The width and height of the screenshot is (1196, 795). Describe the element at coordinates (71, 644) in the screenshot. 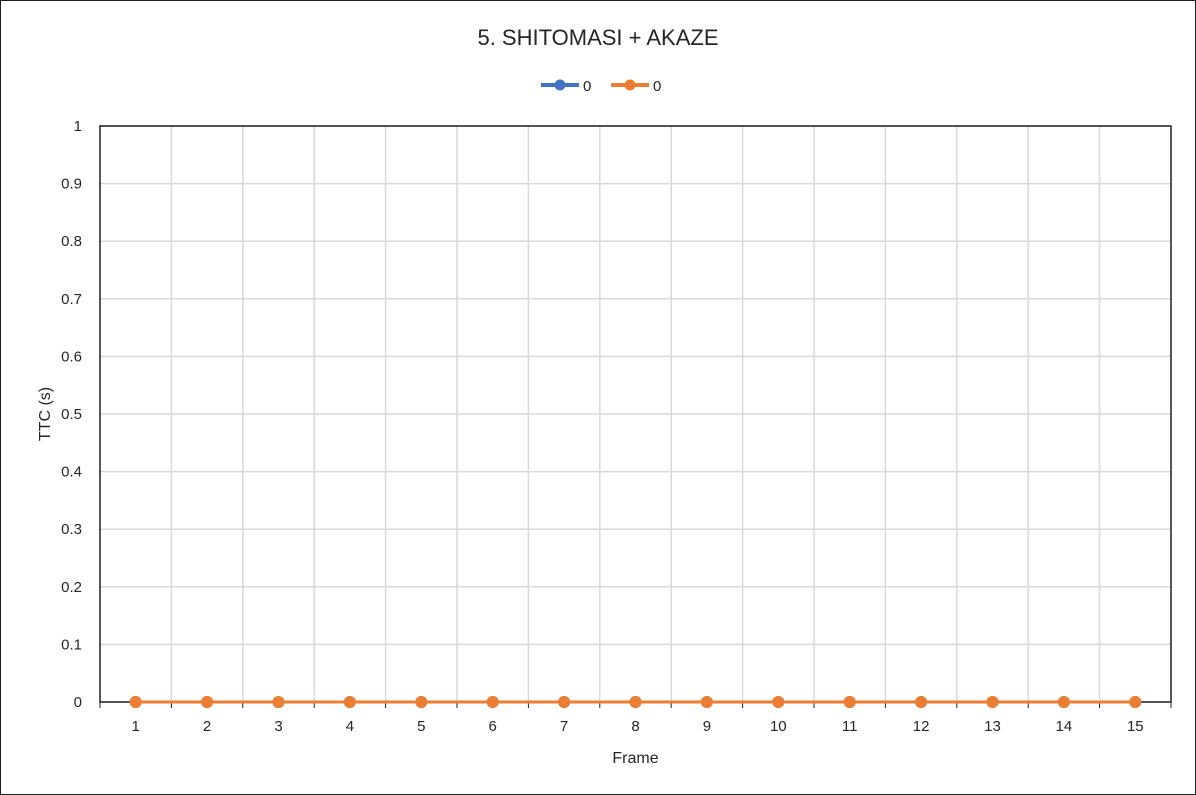

I see `y-tick-label: 0.1` at that location.